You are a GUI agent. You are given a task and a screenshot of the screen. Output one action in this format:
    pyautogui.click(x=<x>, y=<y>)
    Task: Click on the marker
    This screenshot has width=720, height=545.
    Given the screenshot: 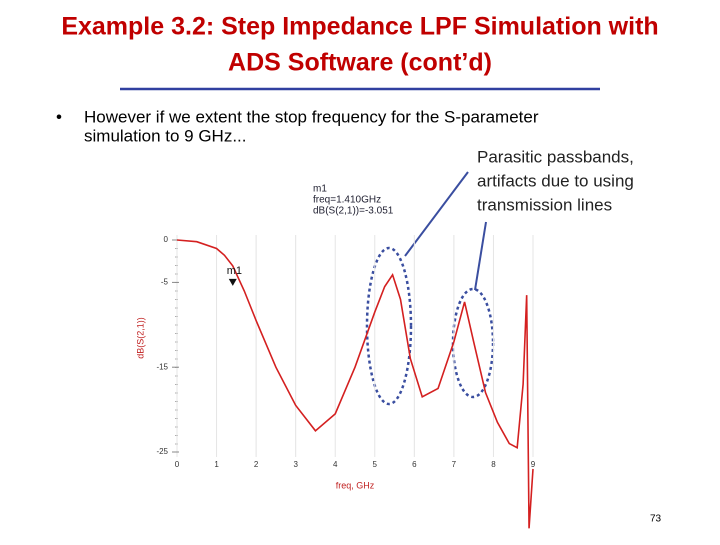 What is the action you would take?
    pyautogui.click(x=232, y=282)
    